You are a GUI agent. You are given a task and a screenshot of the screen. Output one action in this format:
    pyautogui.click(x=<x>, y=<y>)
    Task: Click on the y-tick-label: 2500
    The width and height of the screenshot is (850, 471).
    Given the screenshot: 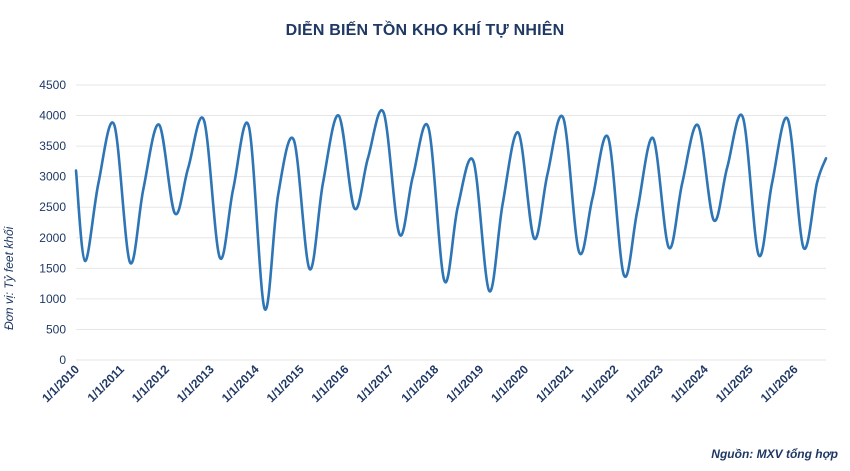 What is the action you would take?
    pyautogui.click(x=52, y=207)
    